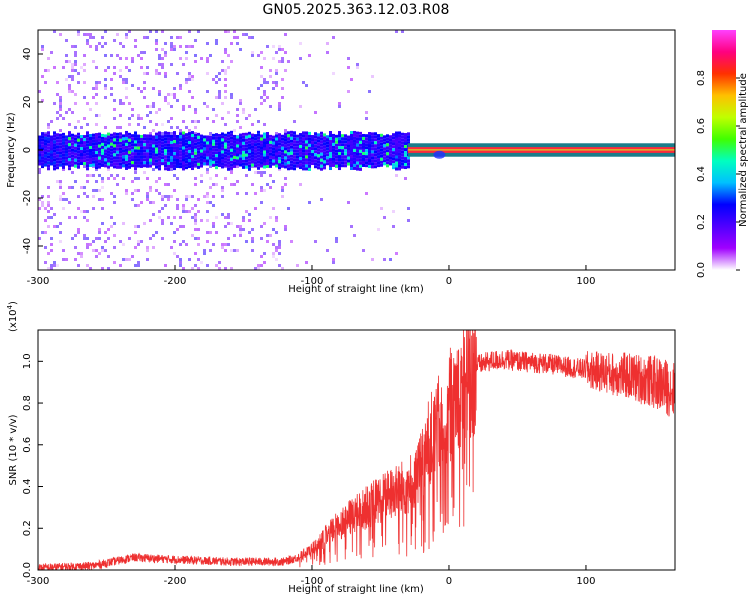 The image size is (750, 600). I want to click on snr-y-multiplier: (x104), so click(12, 316).